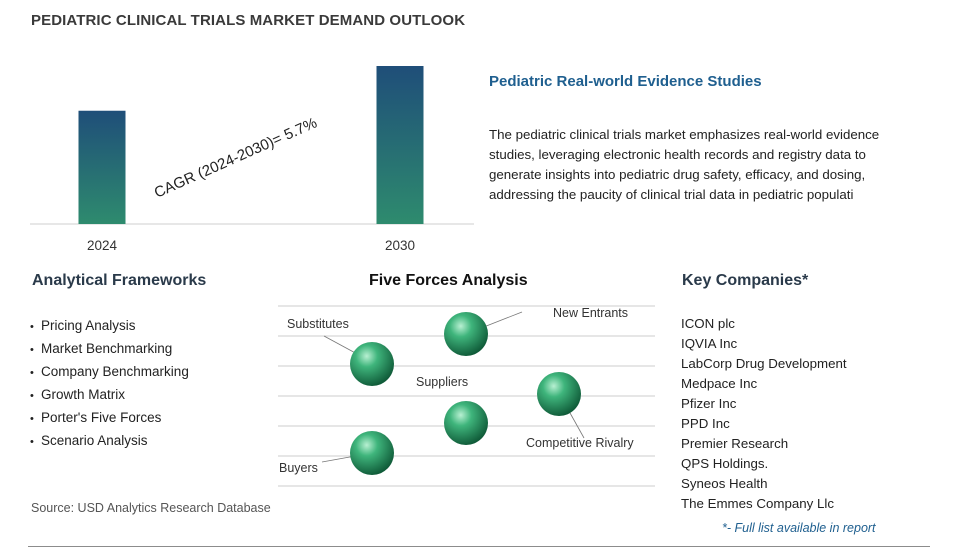 Image resolution: width=958 pixels, height=559 pixels. Describe the element at coordinates (102, 245) in the screenshot. I see `x-tick-label: 2024` at that location.